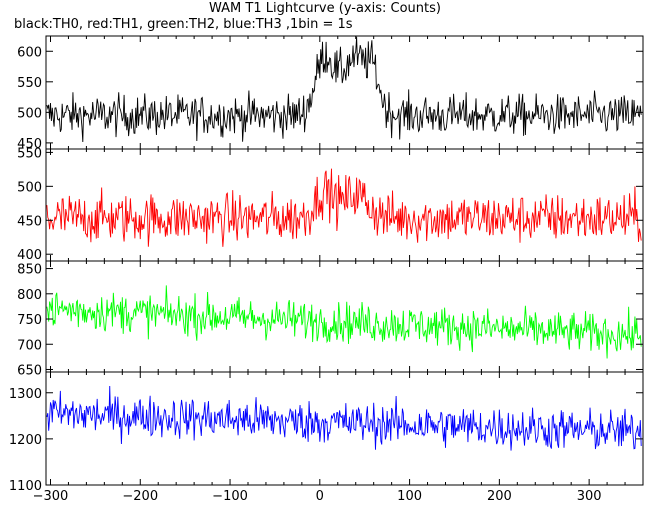 The width and height of the screenshot is (650, 505). What do you see at coordinates (25, 440) in the screenshot?
I see `y-tick-label: 1200` at bounding box center [25, 440].